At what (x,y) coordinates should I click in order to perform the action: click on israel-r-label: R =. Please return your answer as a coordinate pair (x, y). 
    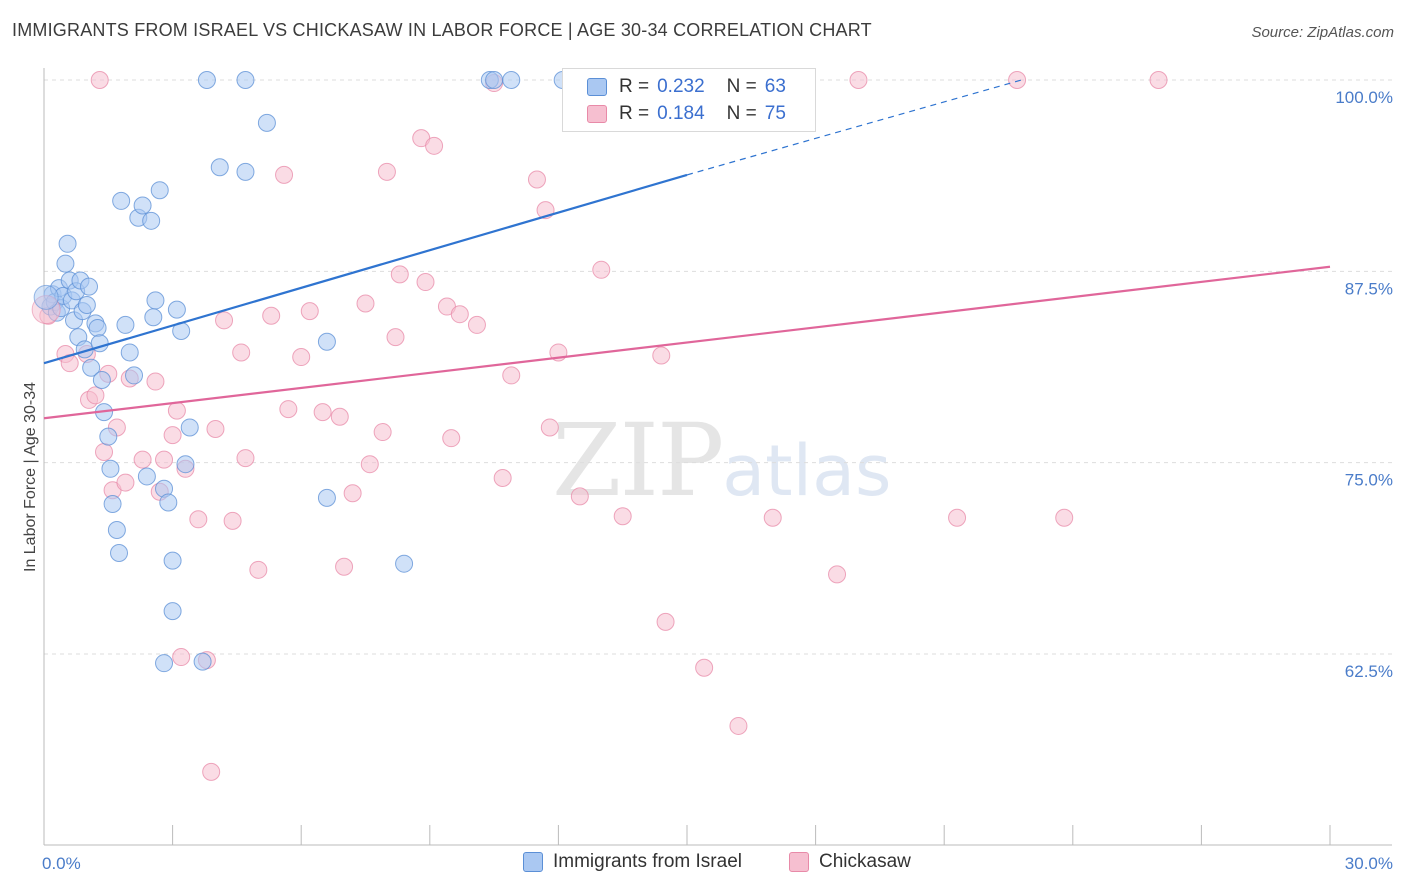
    Looking at the image, I should click on (634, 86).